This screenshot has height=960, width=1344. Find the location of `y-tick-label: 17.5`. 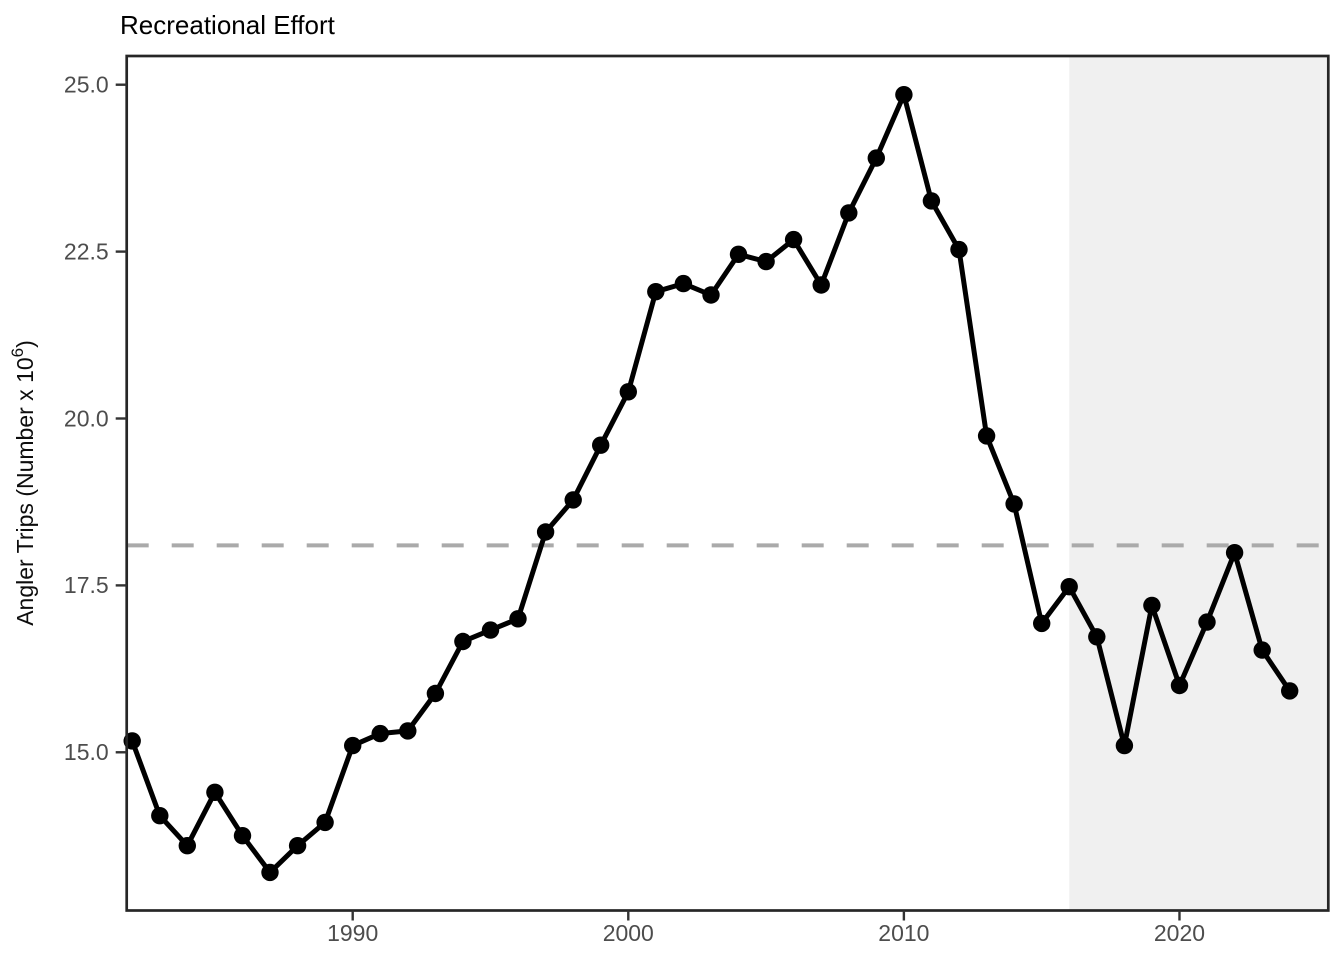

y-tick-label: 17.5 is located at coordinates (86, 585).